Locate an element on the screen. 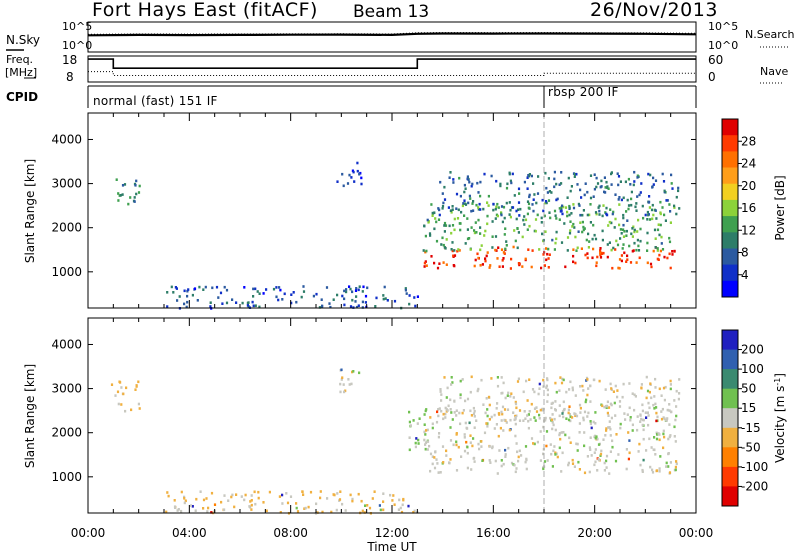  noise-right-label: N.Search is located at coordinates (770, 34).